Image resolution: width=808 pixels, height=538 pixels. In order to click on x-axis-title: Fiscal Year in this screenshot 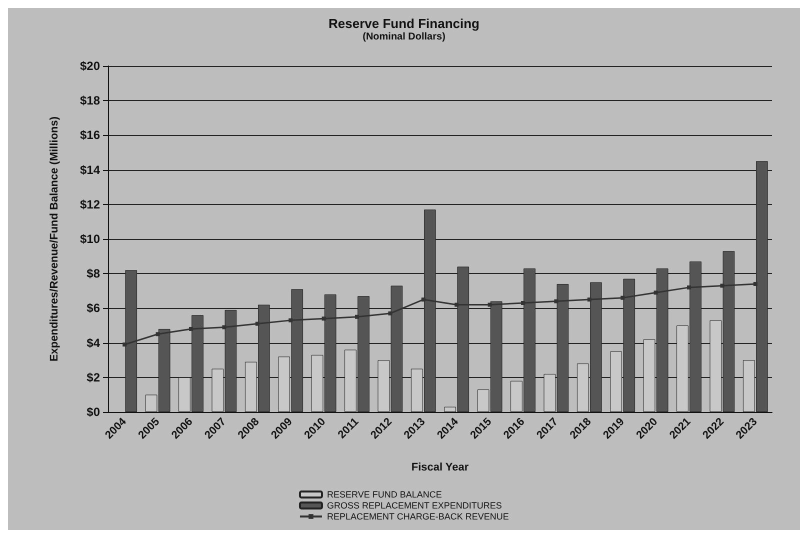, I will do `click(440, 468)`.